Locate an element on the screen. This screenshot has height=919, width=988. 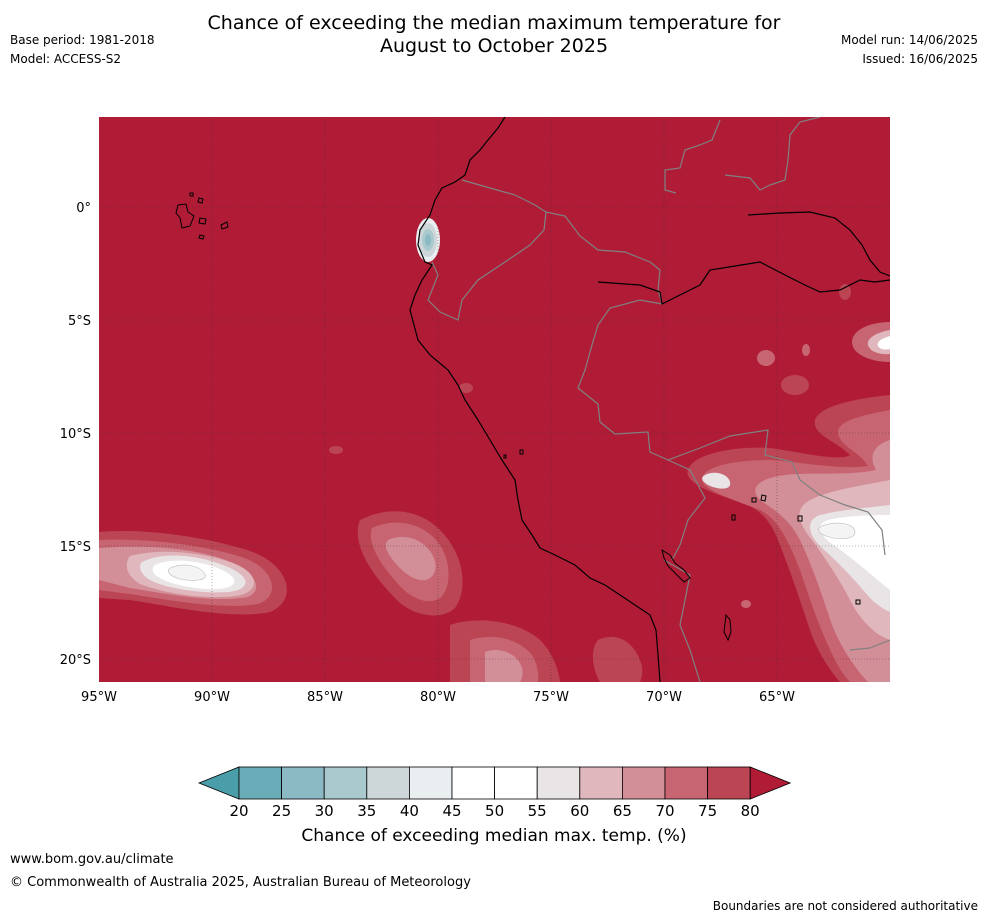
colorbar-tick-label: 70 is located at coordinates (664, 811).